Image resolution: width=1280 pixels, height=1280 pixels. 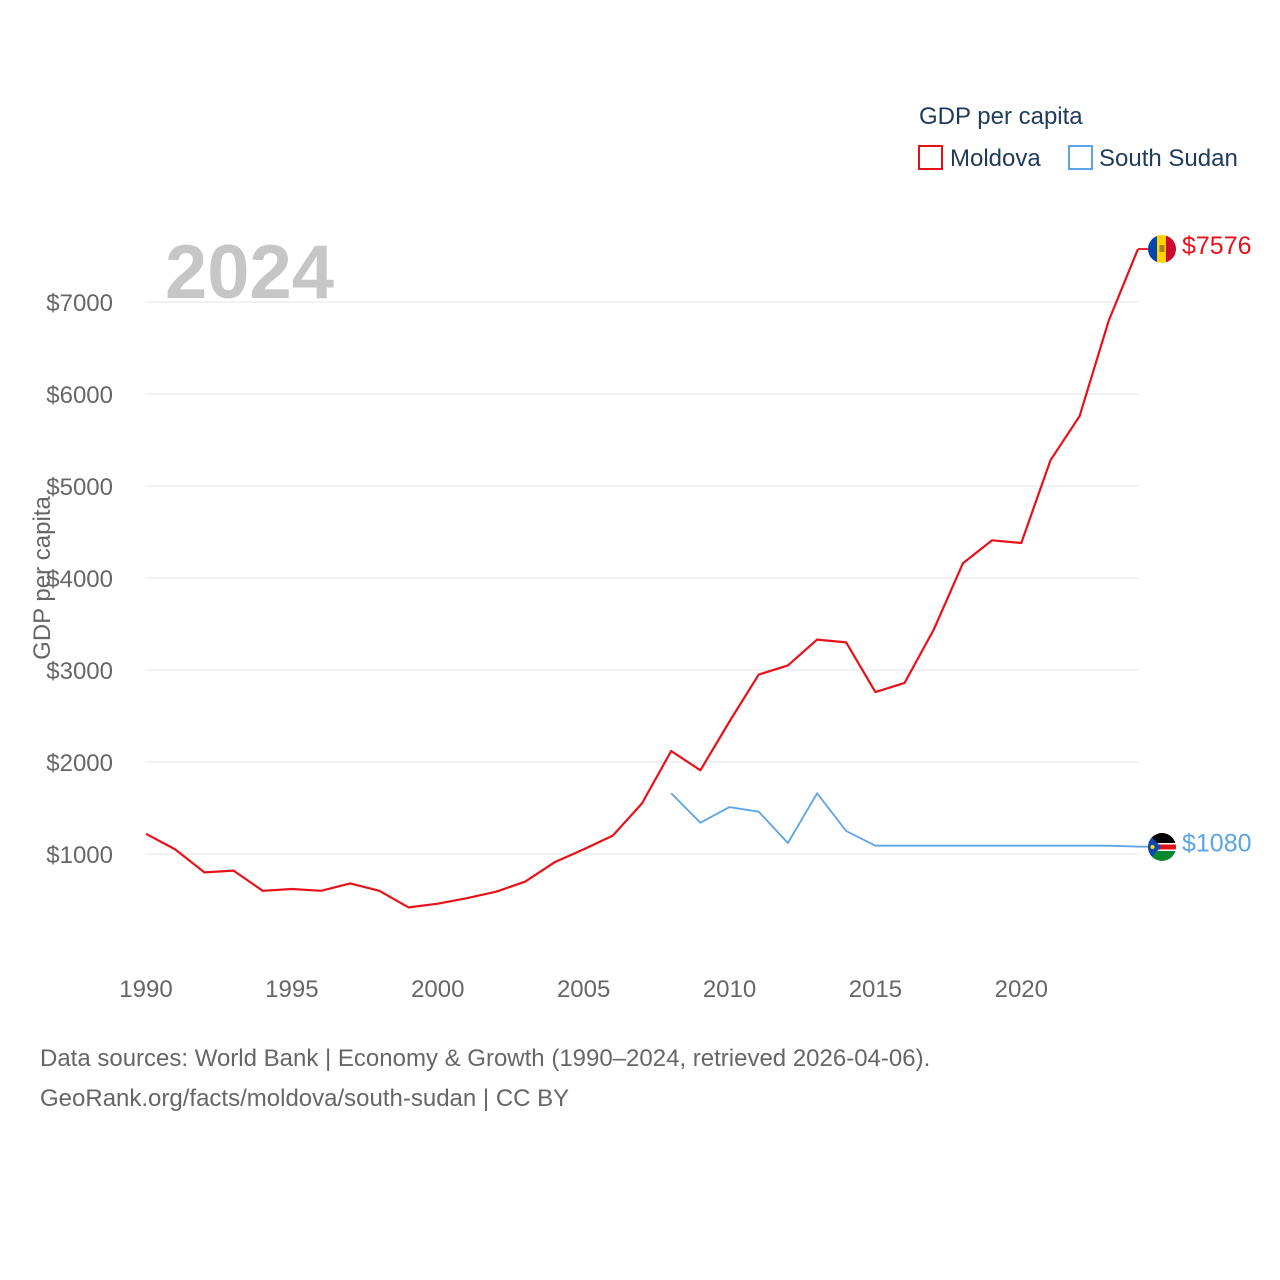 I want to click on x-tick-label-1990: 1990, so click(x=145, y=989).